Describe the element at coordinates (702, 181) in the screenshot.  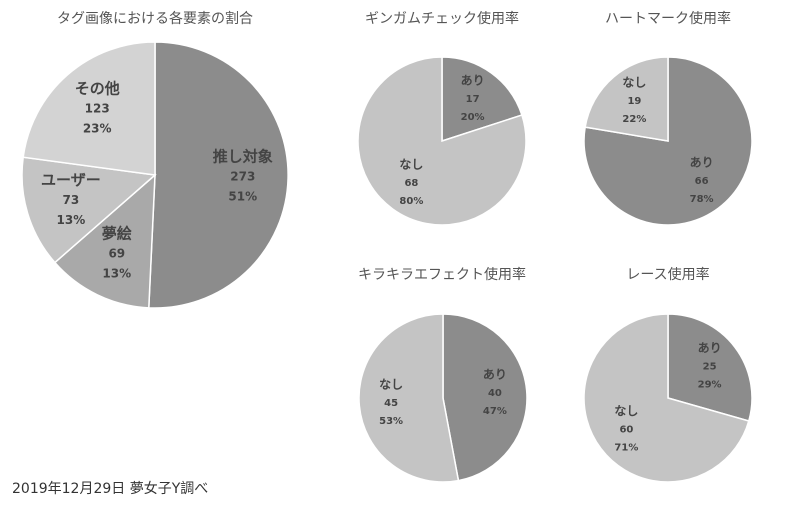
I see `slice-value-heart-0: 66` at that location.